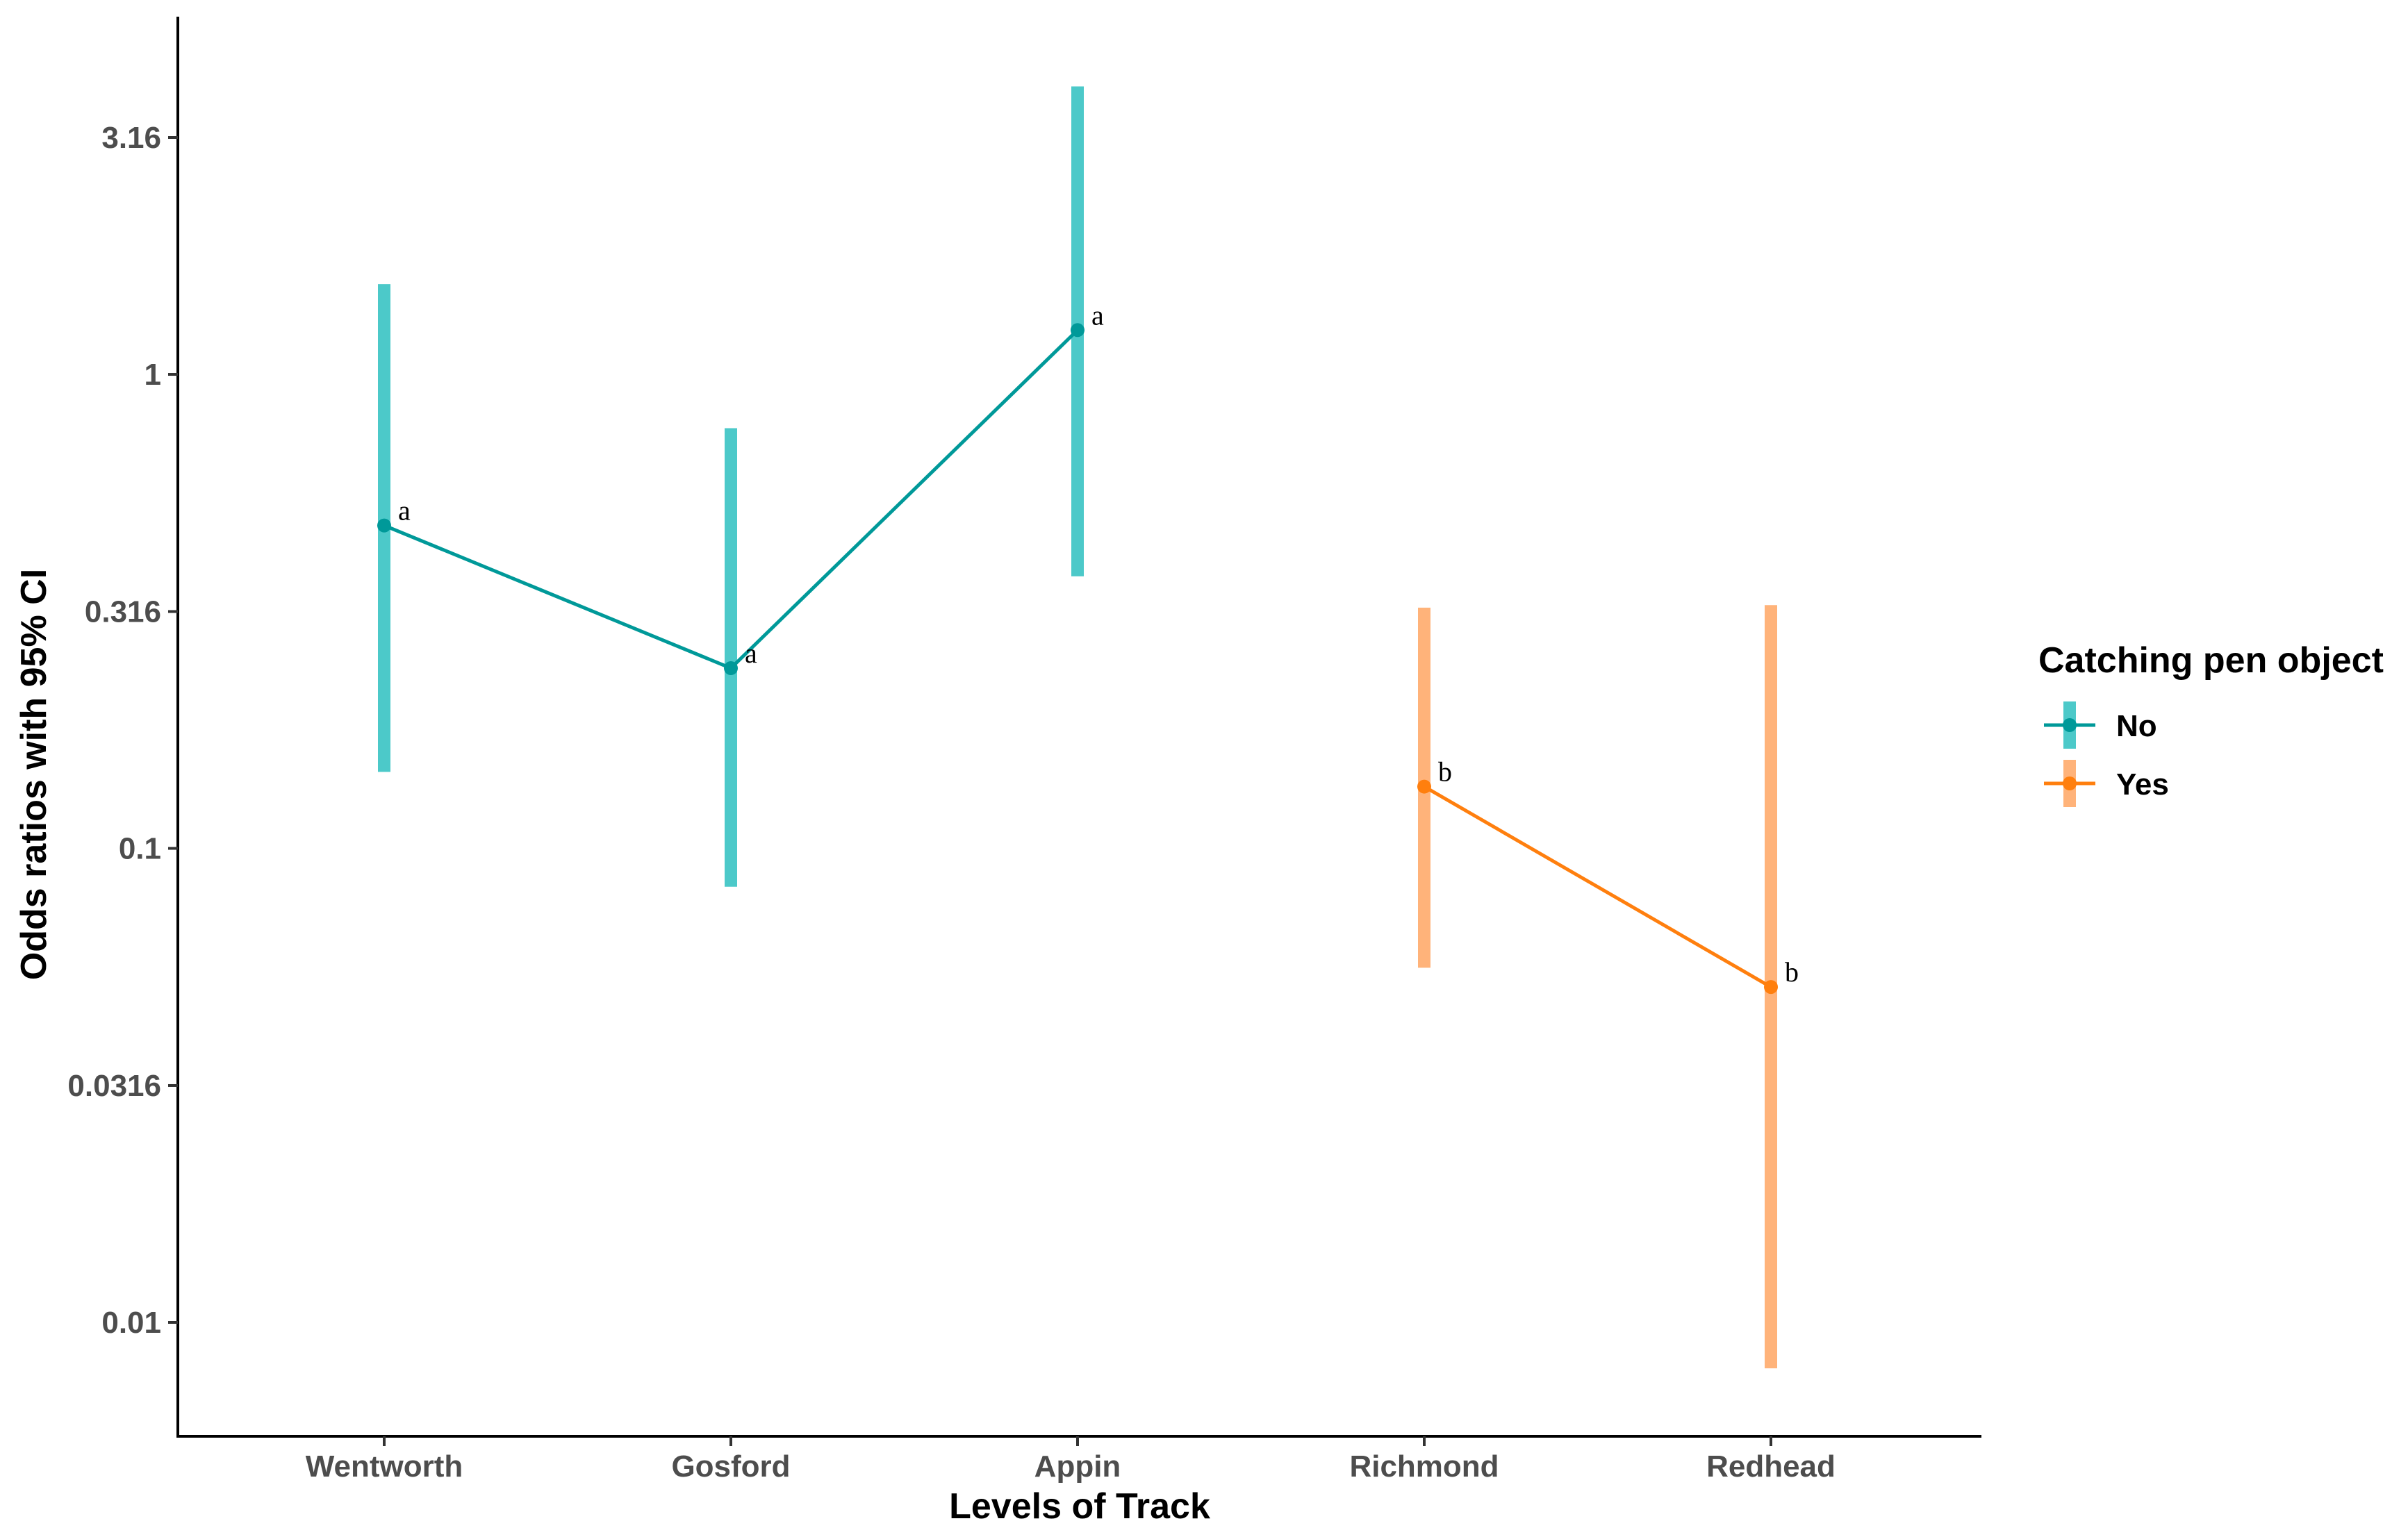 Image resolution: width=2408 pixels, height=1537 pixels. What do you see at coordinates (1077, 1466) in the screenshot?
I see `x-tick-label: Appin` at bounding box center [1077, 1466].